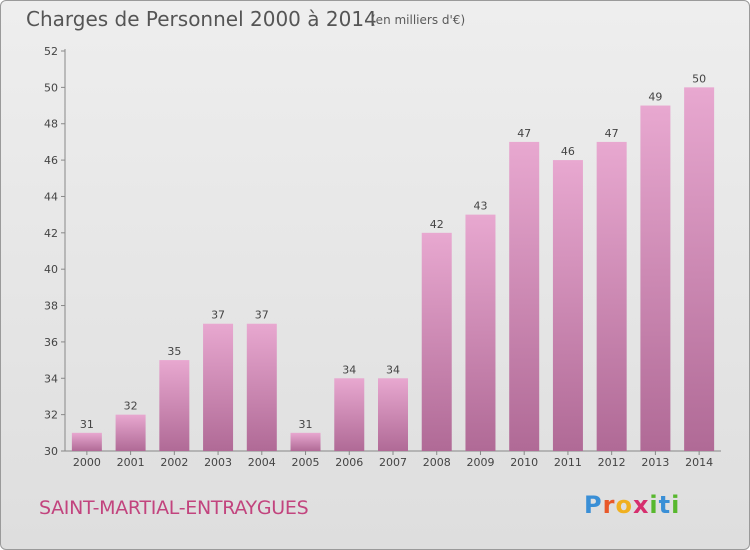  What do you see at coordinates (665, 505) in the screenshot?
I see `logo-letter: t` at bounding box center [665, 505].